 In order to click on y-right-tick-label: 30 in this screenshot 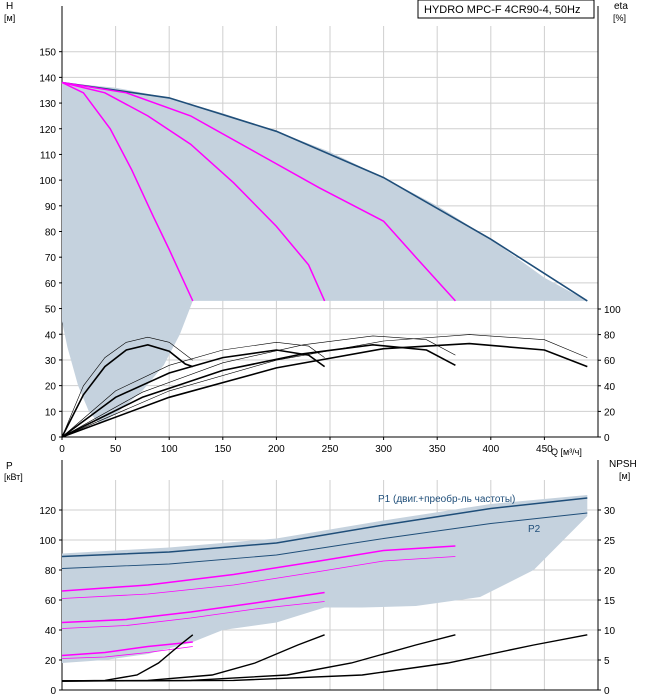, I will do `click(610, 511)`.